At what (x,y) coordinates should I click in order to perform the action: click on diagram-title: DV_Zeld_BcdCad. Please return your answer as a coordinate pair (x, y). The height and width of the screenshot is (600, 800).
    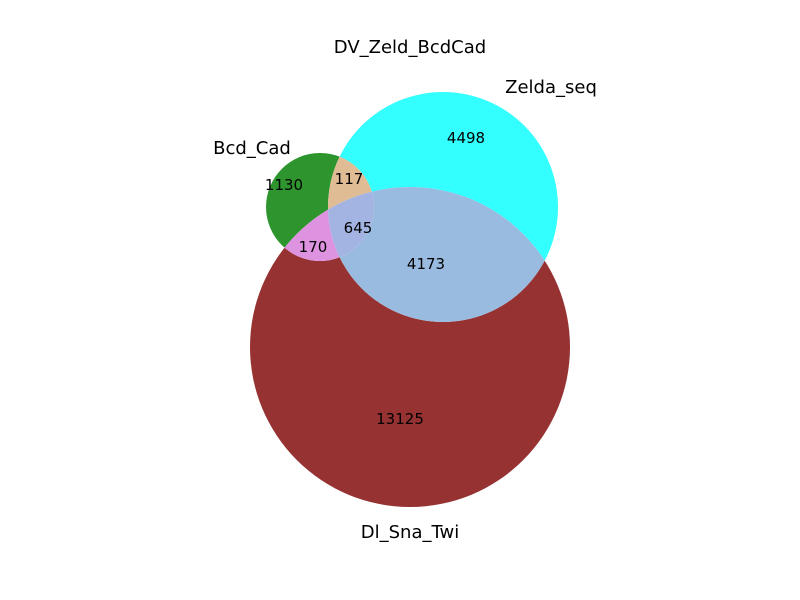
    Looking at the image, I should click on (410, 47).